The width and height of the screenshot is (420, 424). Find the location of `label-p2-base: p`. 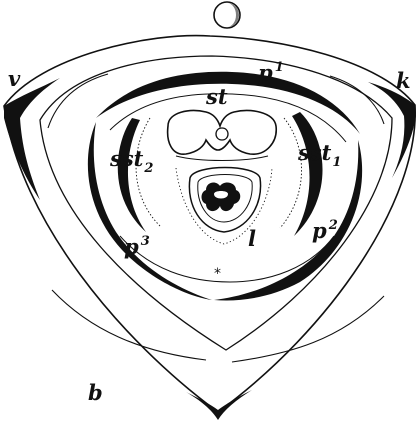

label-p2-base: p is located at coordinates (319, 230).